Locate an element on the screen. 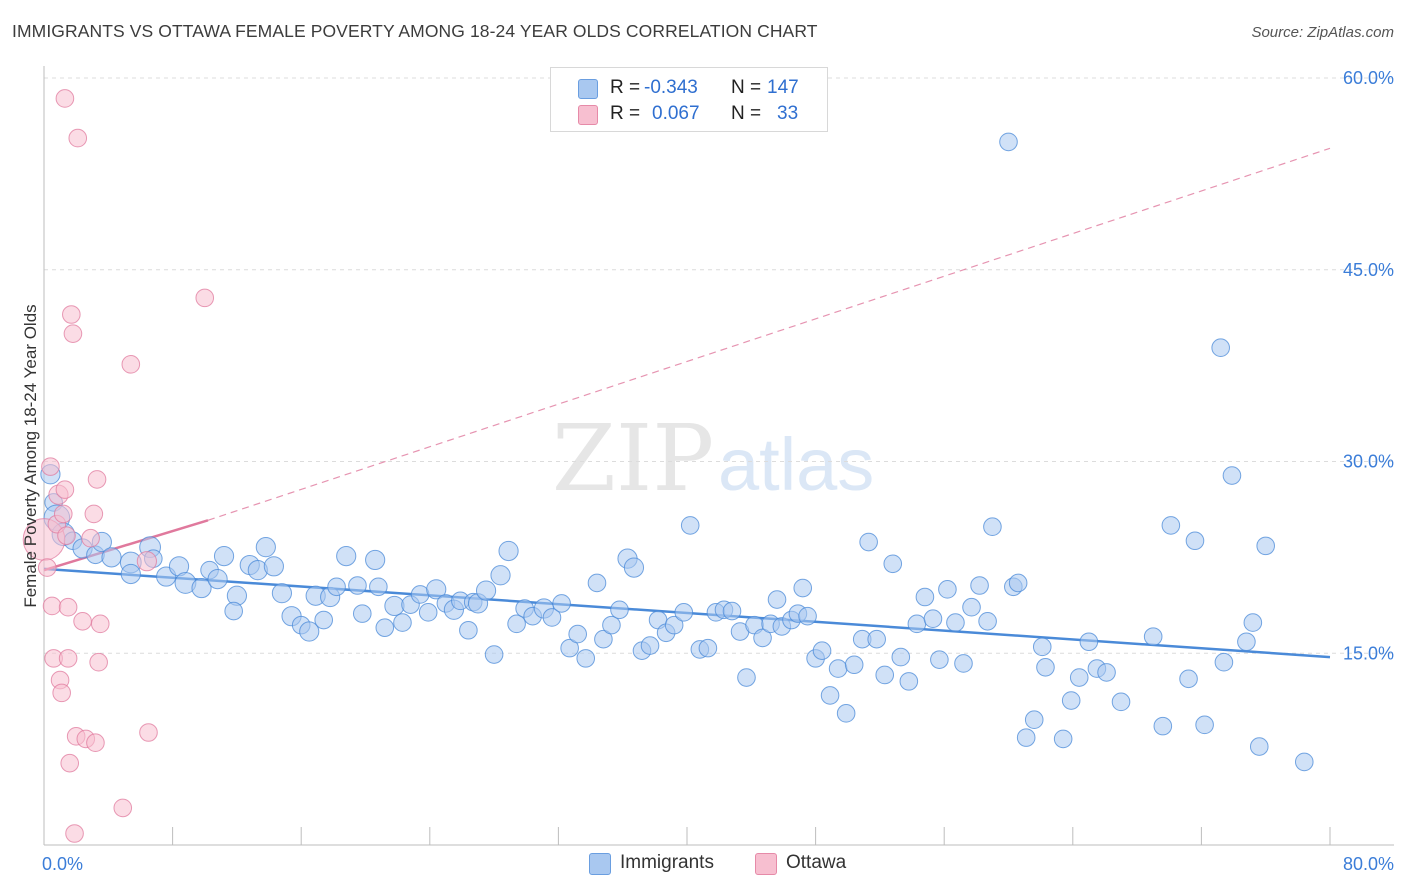 Image resolution: width=1406 pixels, height=892 pixels. legend: R = -0.343 N = 147 R = 0.067 N = 33 is located at coordinates (689, 99).